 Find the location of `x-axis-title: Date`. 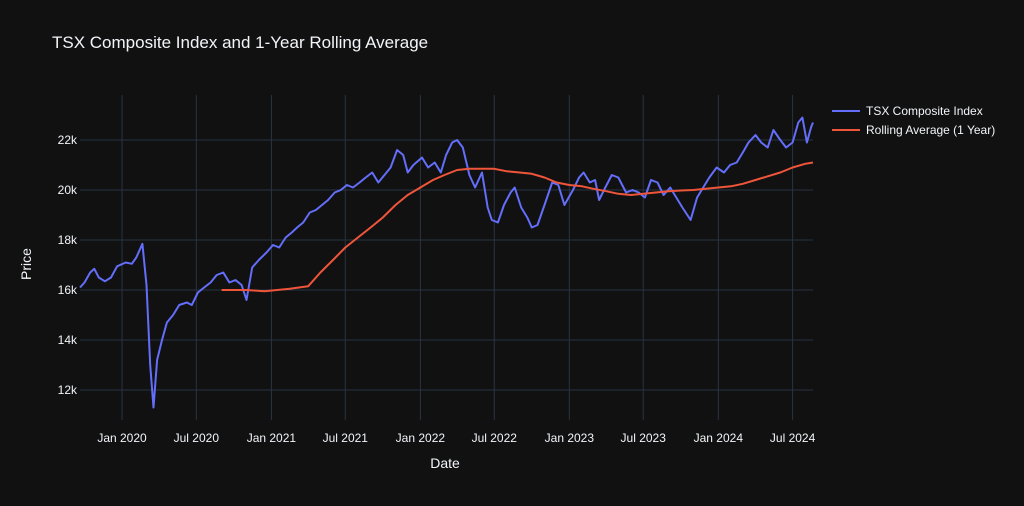

x-axis-title: Date is located at coordinates (445, 463).